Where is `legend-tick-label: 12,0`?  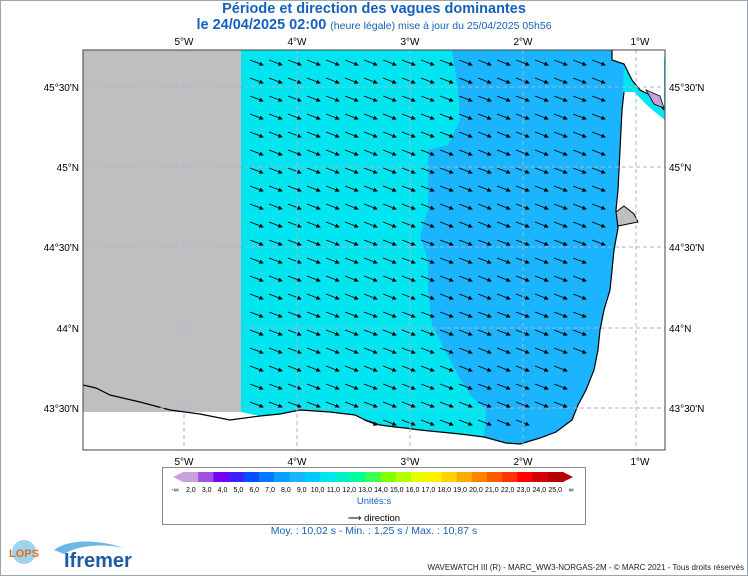 legend-tick-label: 12,0 is located at coordinates (349, 490).